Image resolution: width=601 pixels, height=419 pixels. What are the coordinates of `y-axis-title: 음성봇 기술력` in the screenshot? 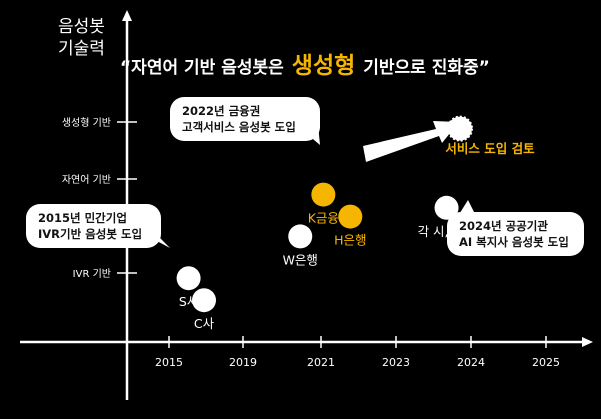 It's located at (81, 38).